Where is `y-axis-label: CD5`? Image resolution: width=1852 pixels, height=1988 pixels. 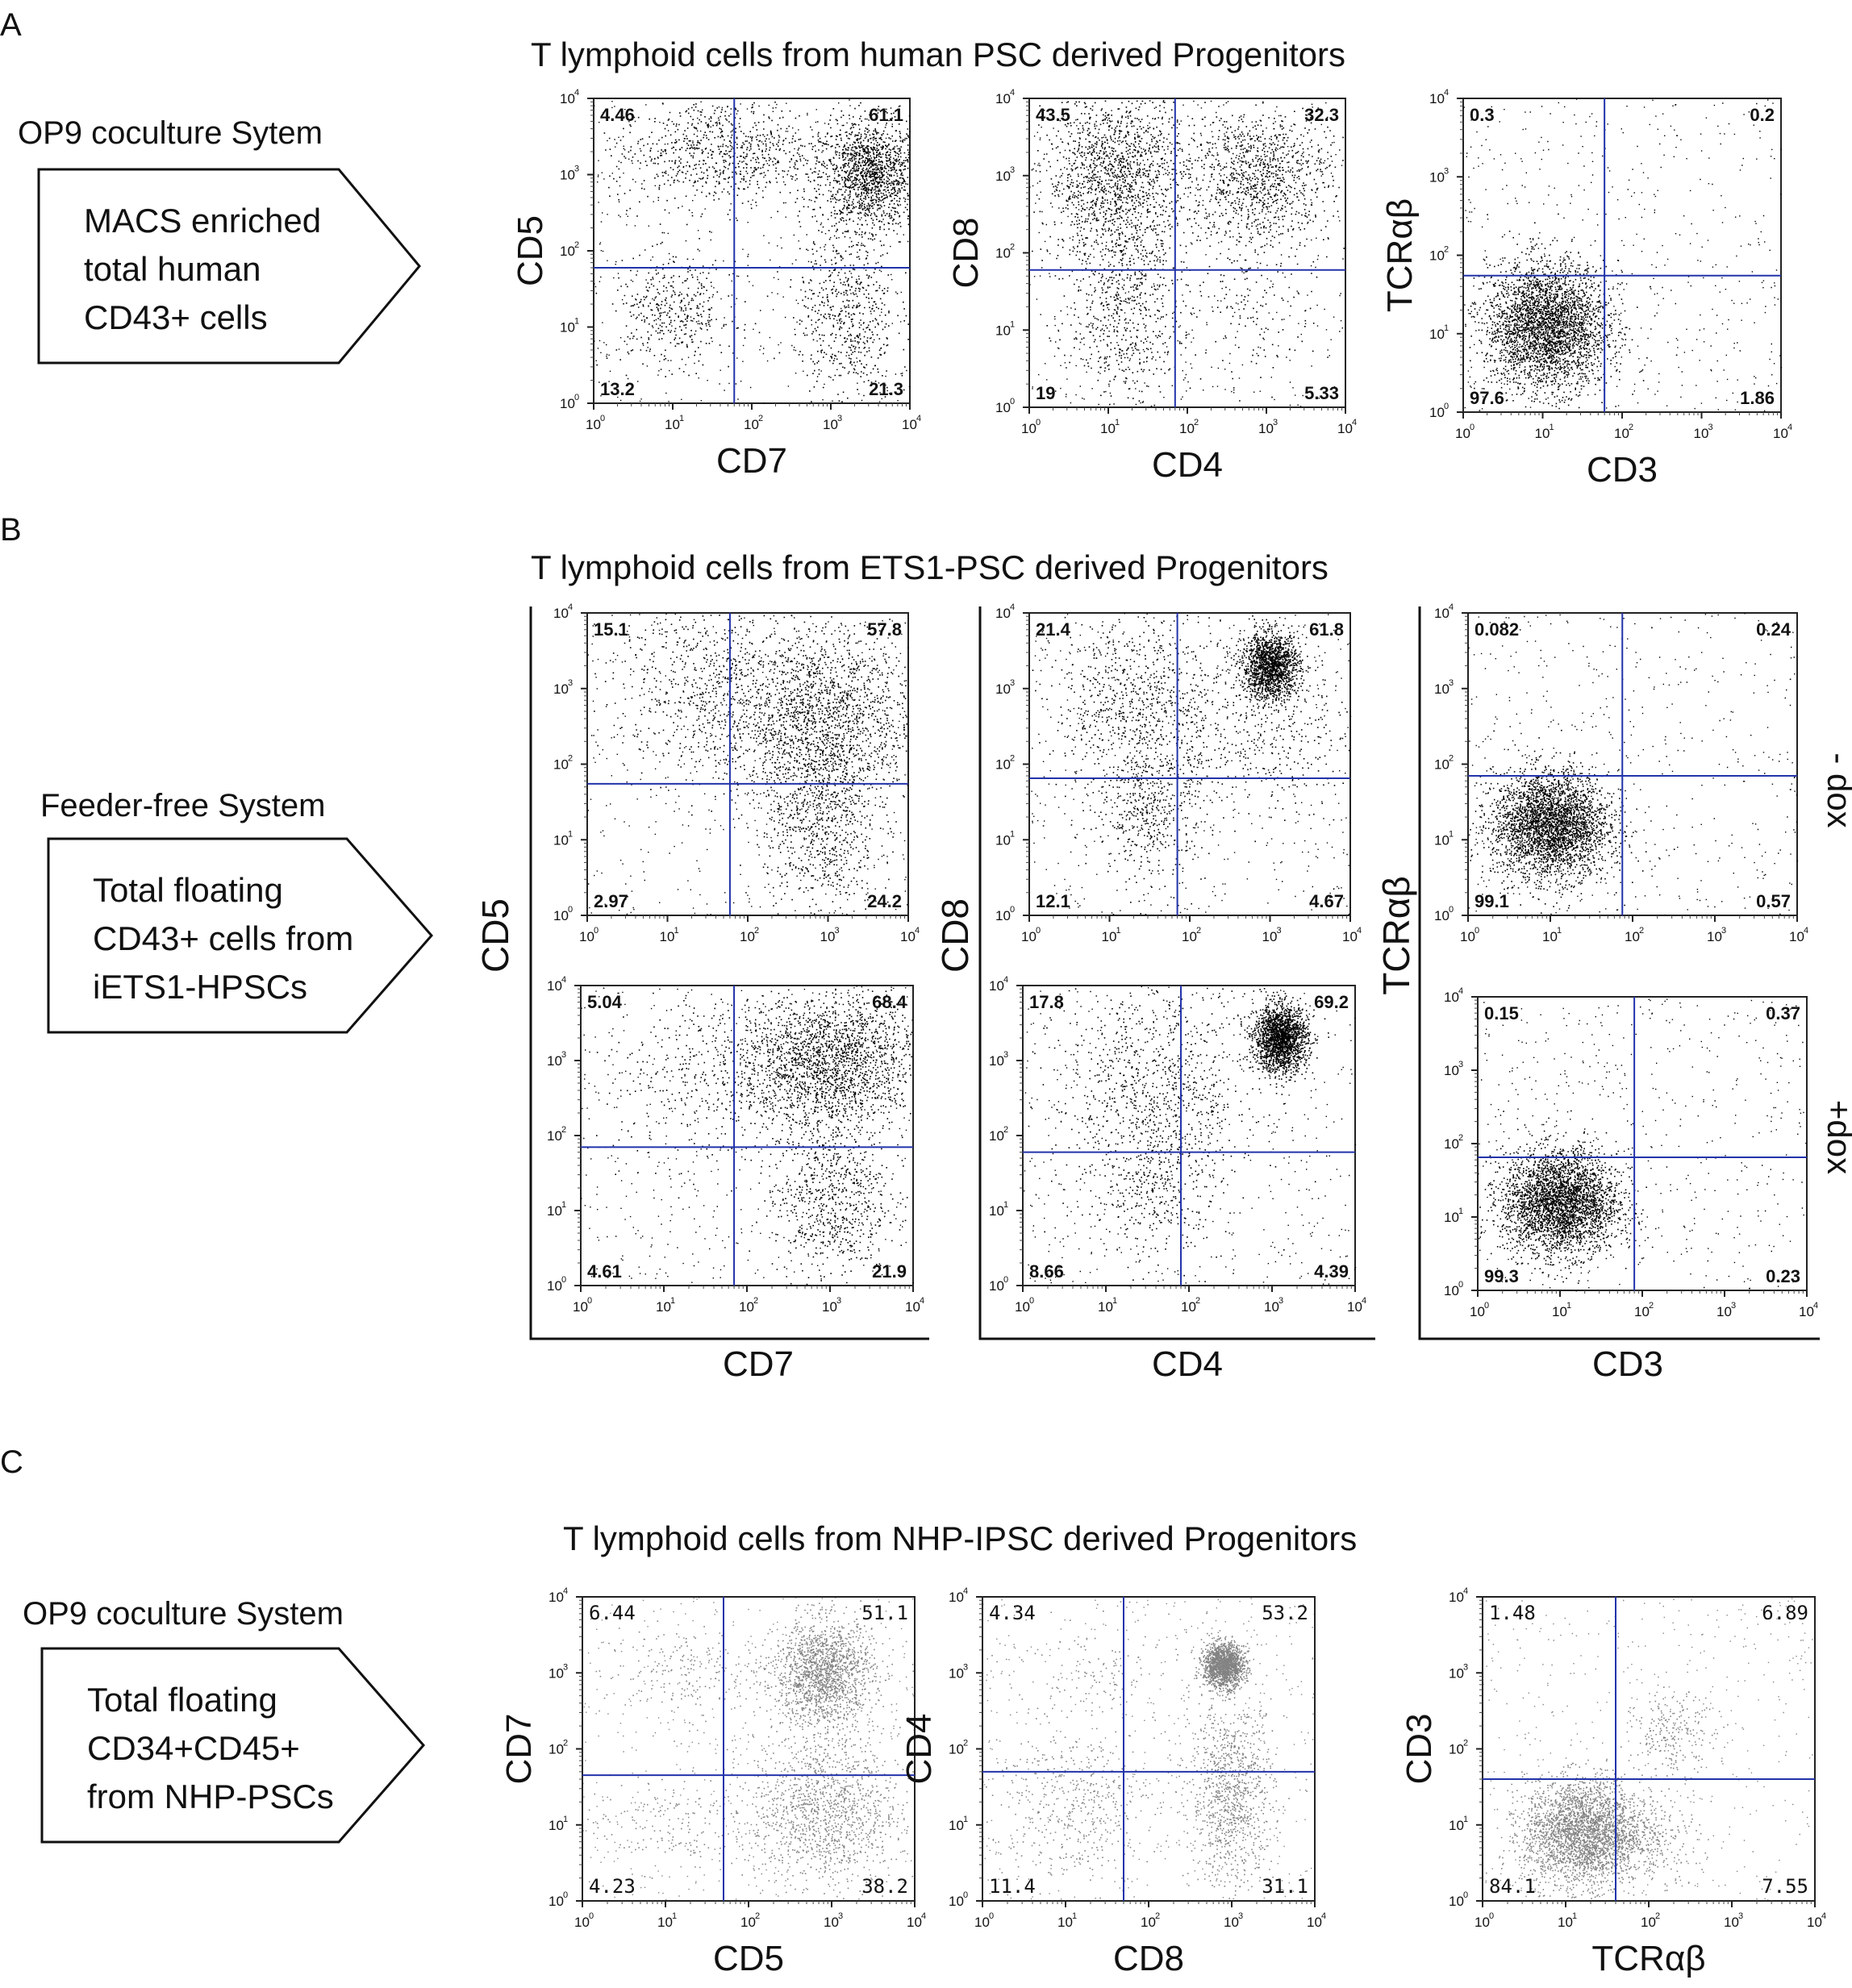 y-axis-label: CD5 is located at coordinates (530, 251).